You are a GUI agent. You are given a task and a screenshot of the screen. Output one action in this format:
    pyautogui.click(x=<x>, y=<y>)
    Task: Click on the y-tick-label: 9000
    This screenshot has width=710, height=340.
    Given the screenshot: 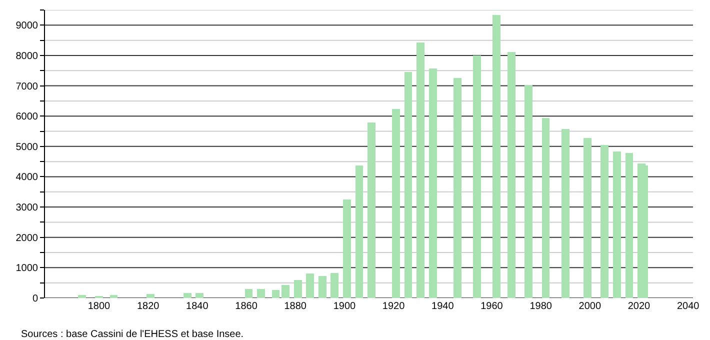 What is the action you would take?
    pyautogui.click(x=27, y=26)
    